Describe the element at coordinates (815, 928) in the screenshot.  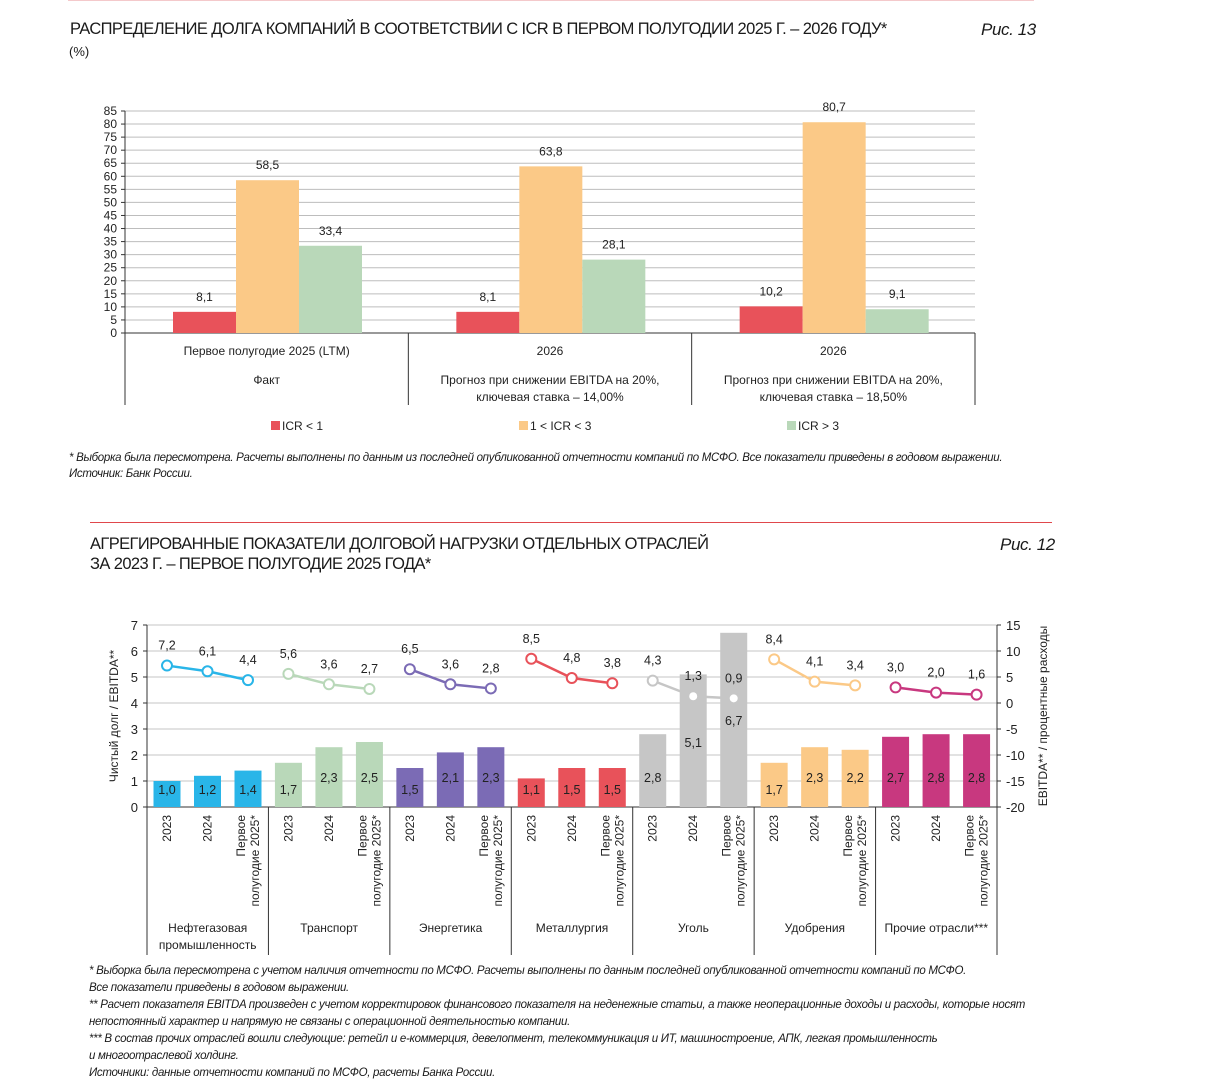
I see `group-label: Удобрения` at that location.